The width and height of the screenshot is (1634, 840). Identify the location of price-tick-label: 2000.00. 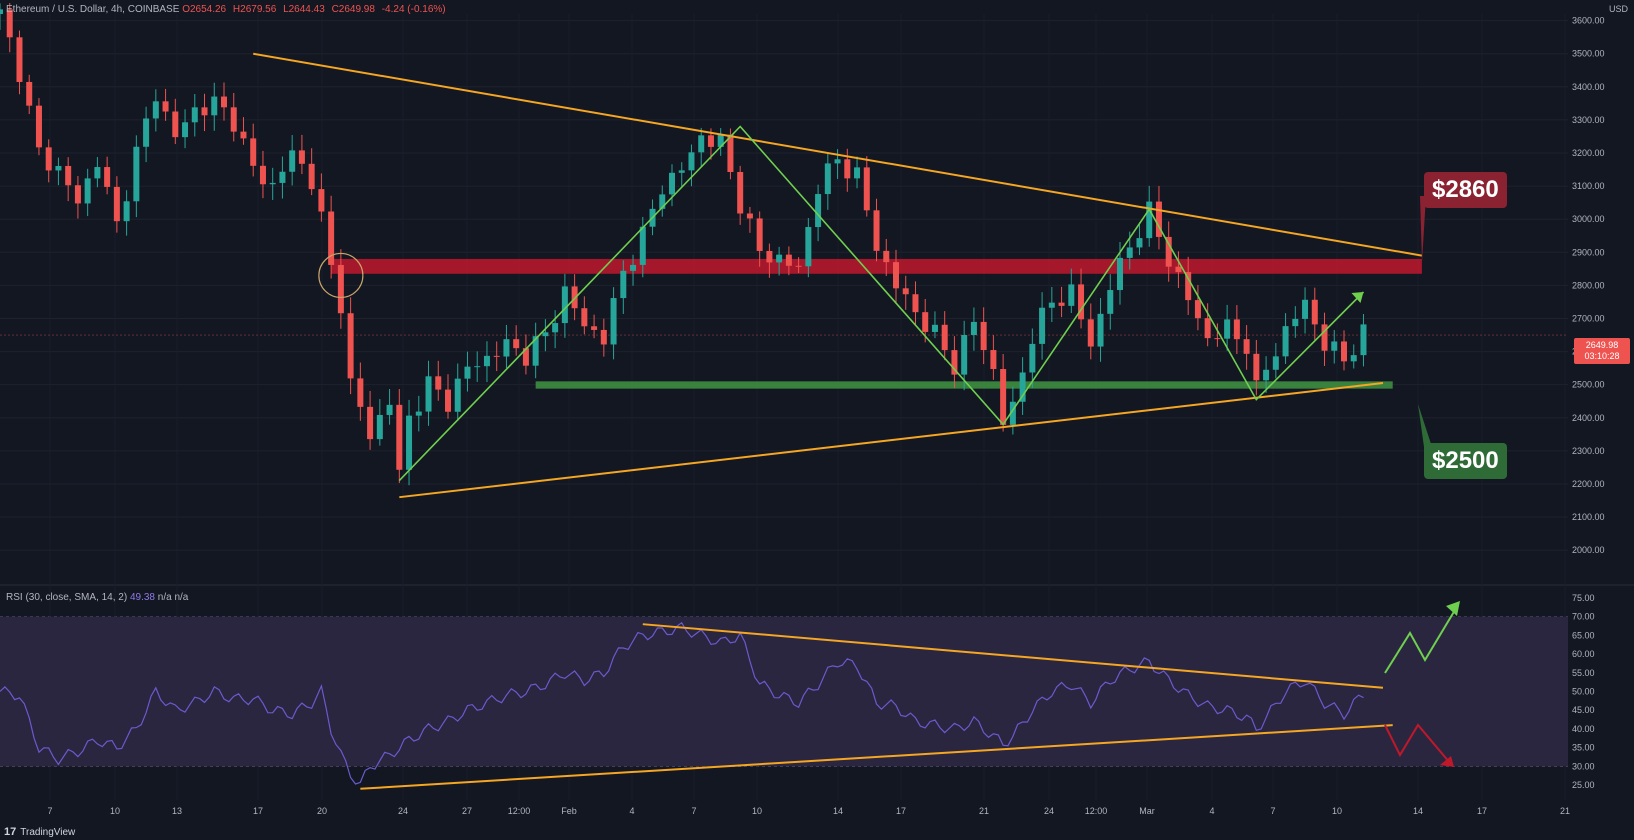
(1588, 550).